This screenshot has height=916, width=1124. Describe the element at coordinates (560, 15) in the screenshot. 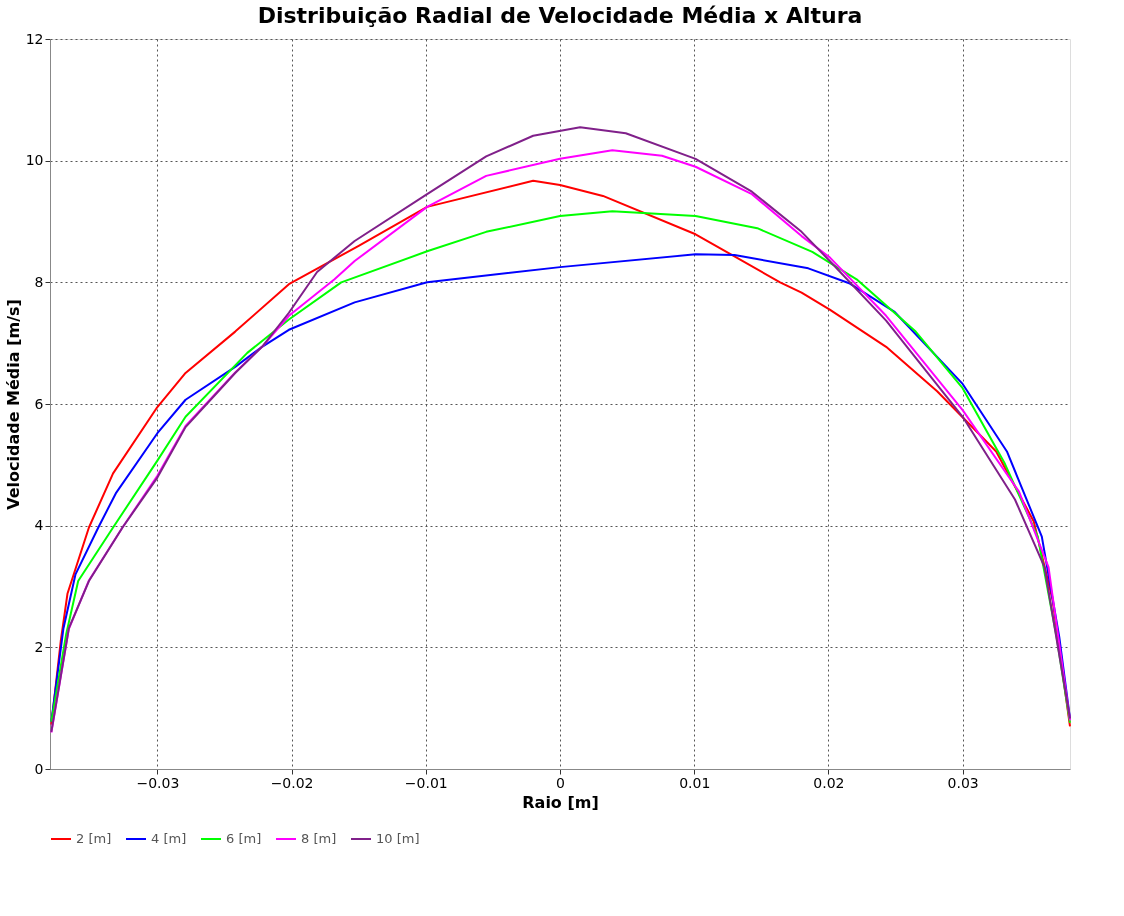

I see `chart-title: Distribuição Radial de Velocidade Média x Altura` at that location.